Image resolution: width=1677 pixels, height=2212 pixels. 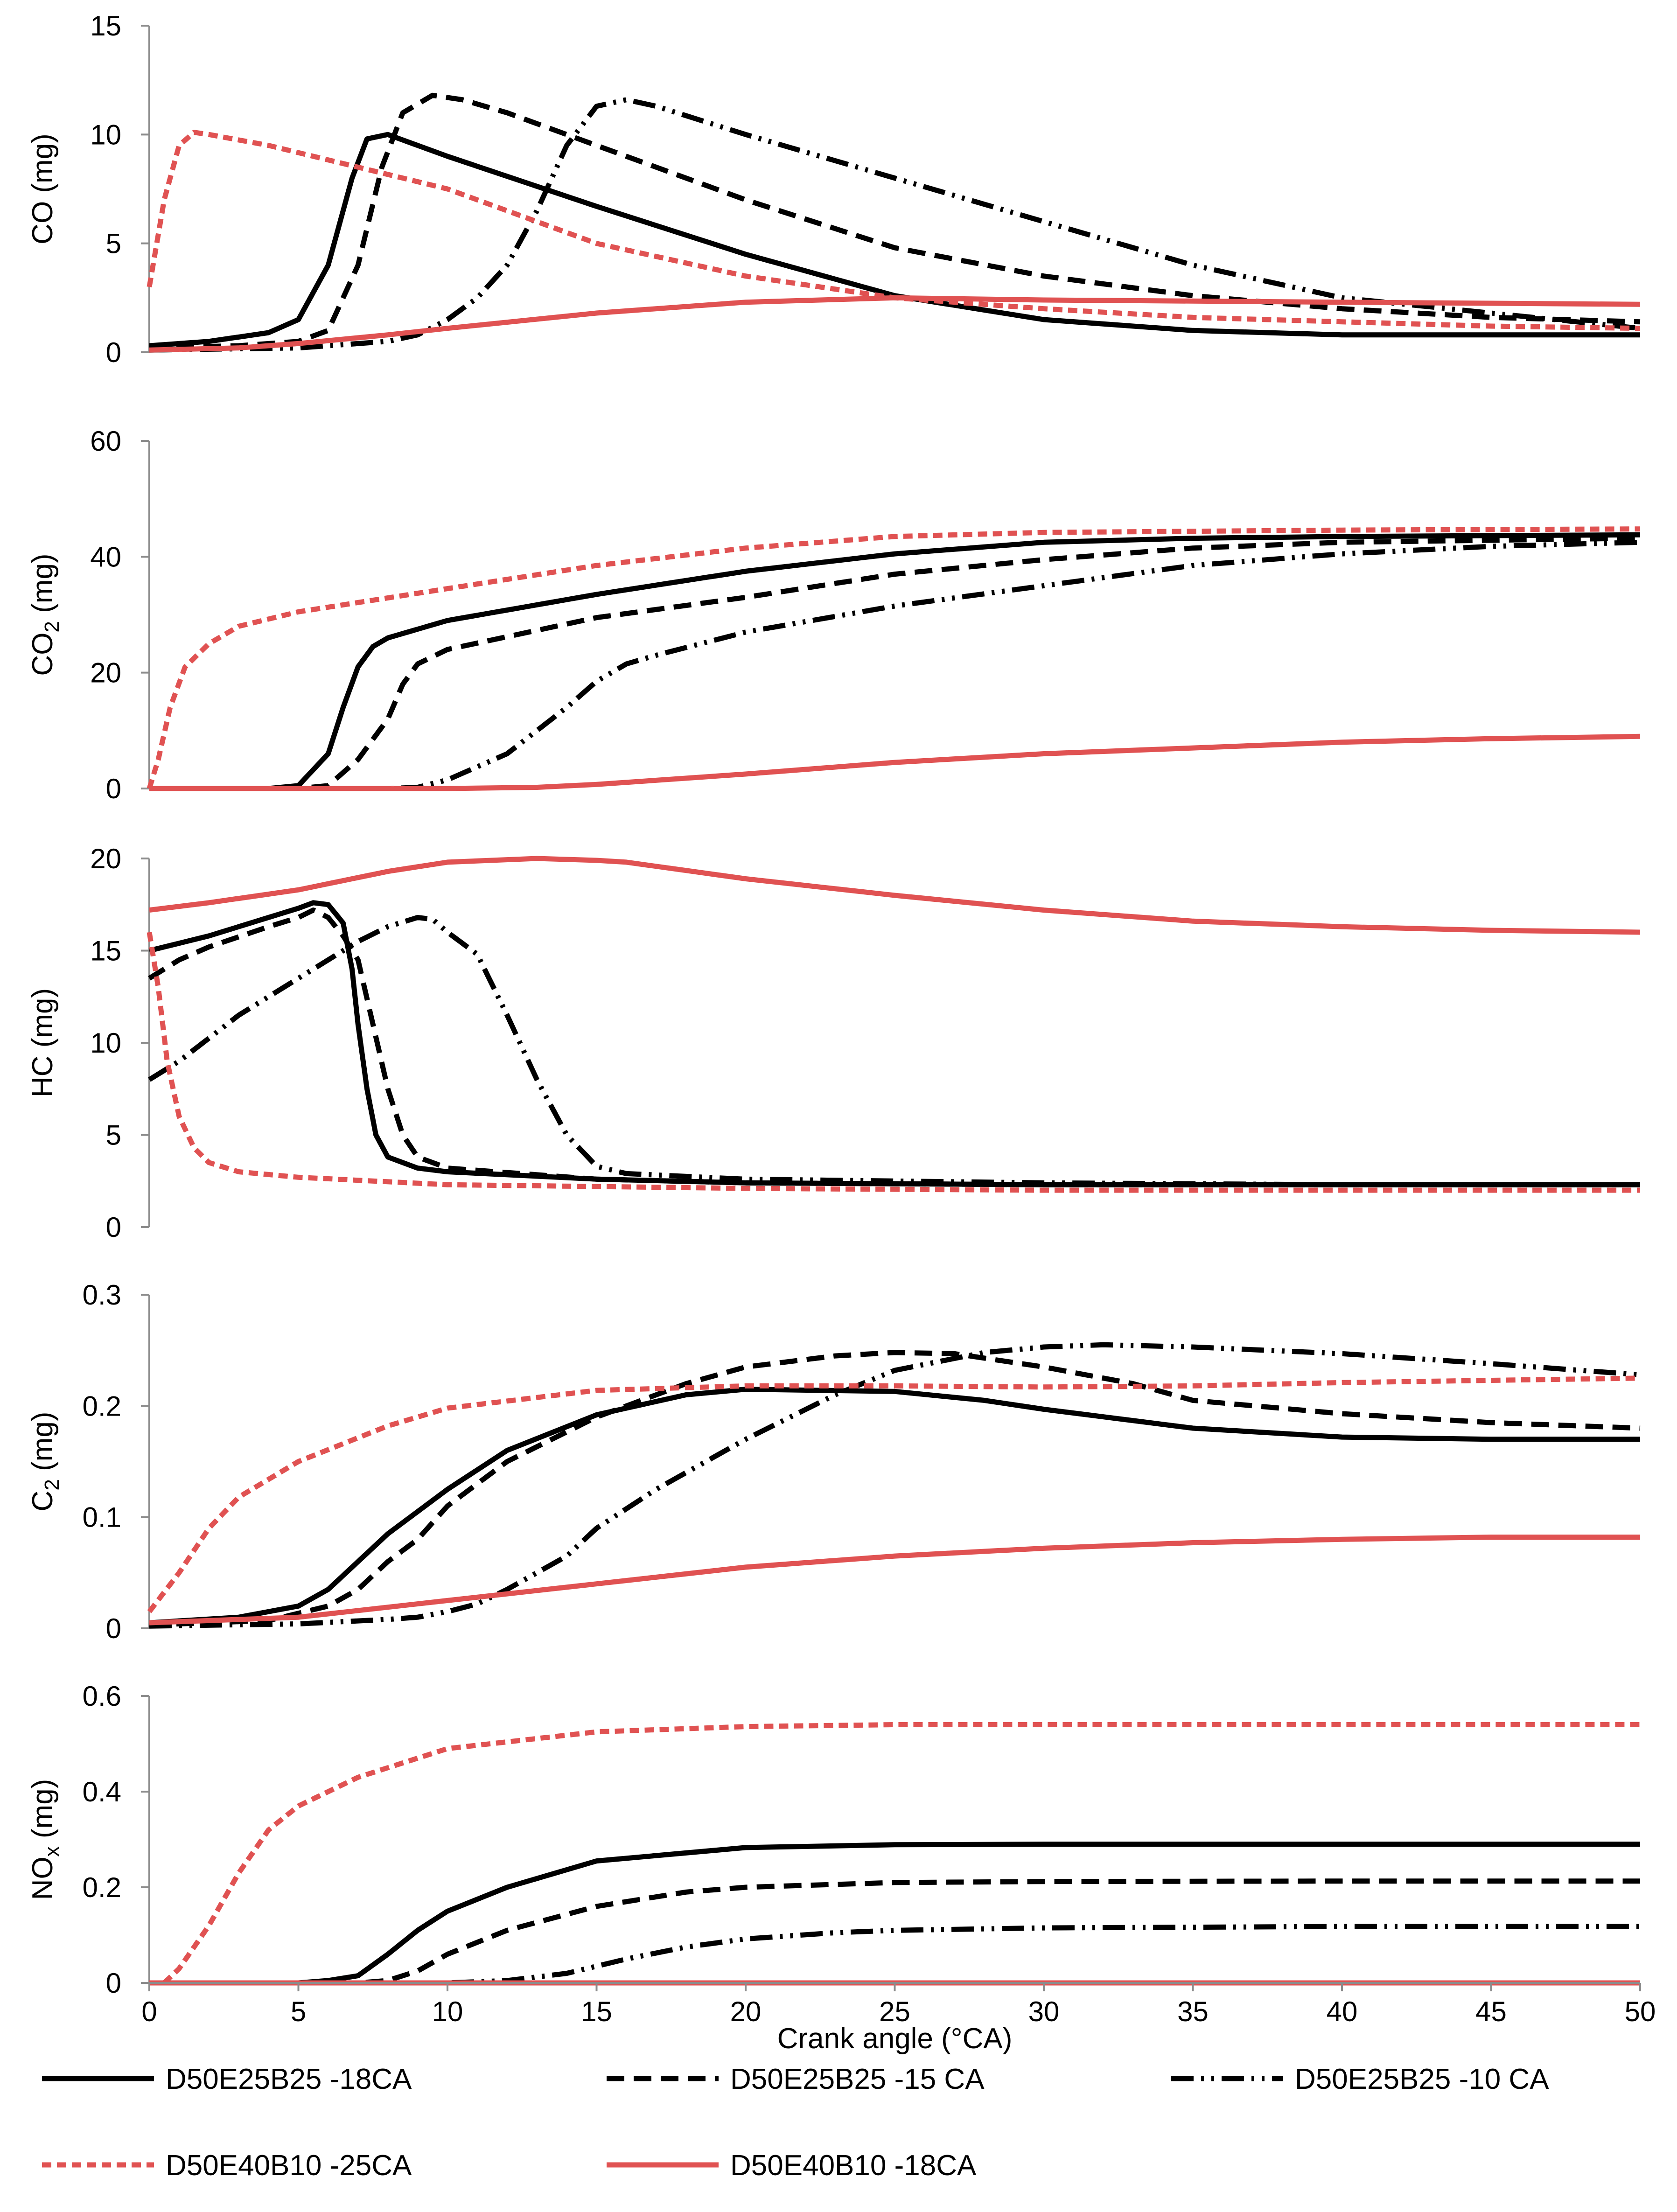 I want to click on x-tick-label: 10, so click(x=447, y=2011).